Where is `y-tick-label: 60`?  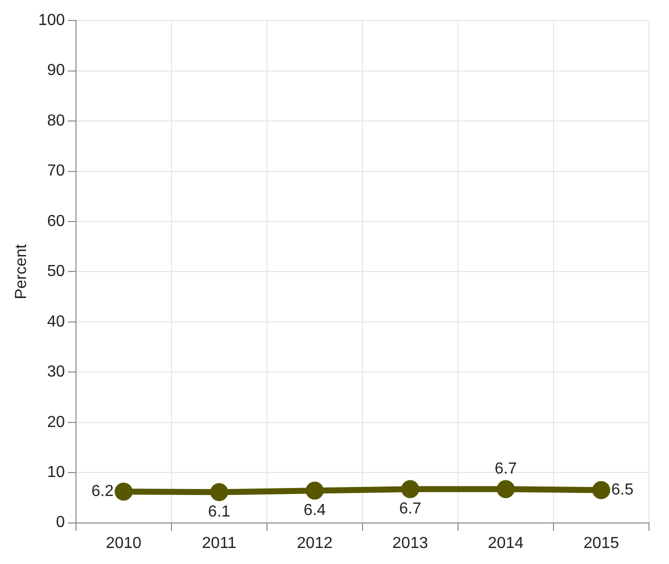
y-tick-label: 60 is located at coordinates (56, 221).